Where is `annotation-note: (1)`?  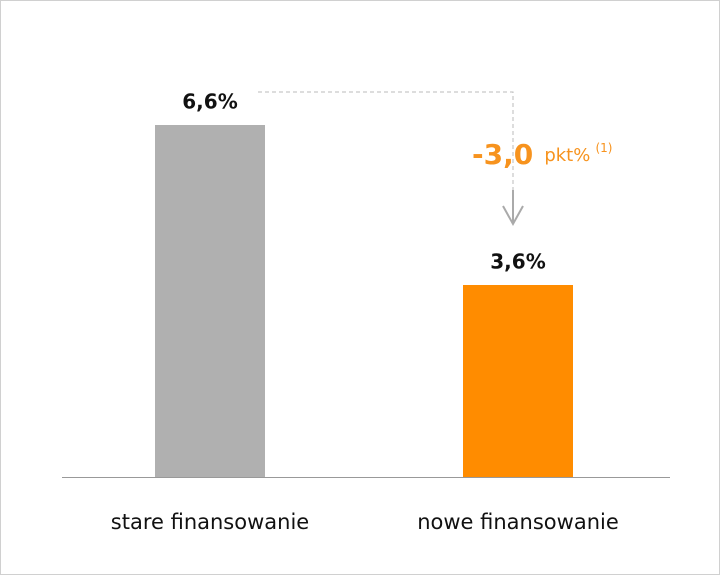
annotation-note: (1) is located at coordinates (603, 148).